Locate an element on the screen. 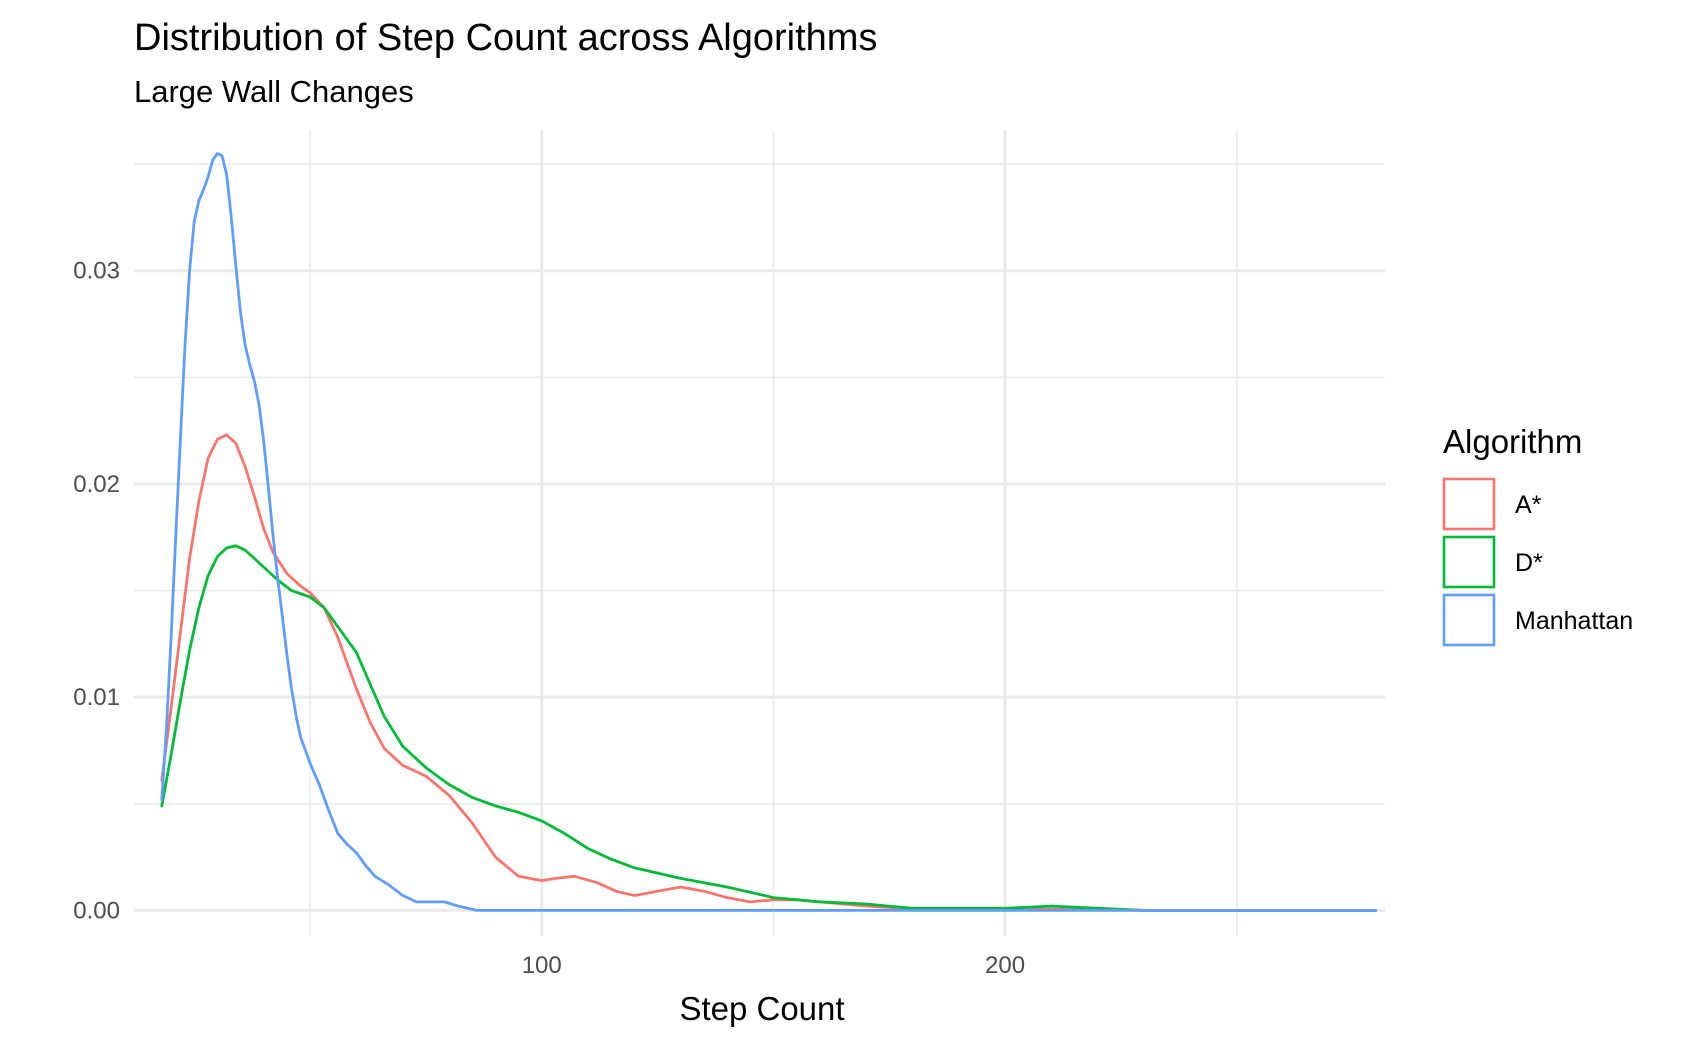 The width and height of the screenshot is (1685, 1041). legend: Algorithm A* D* Manhattan is located at coordinates (1537, 535).